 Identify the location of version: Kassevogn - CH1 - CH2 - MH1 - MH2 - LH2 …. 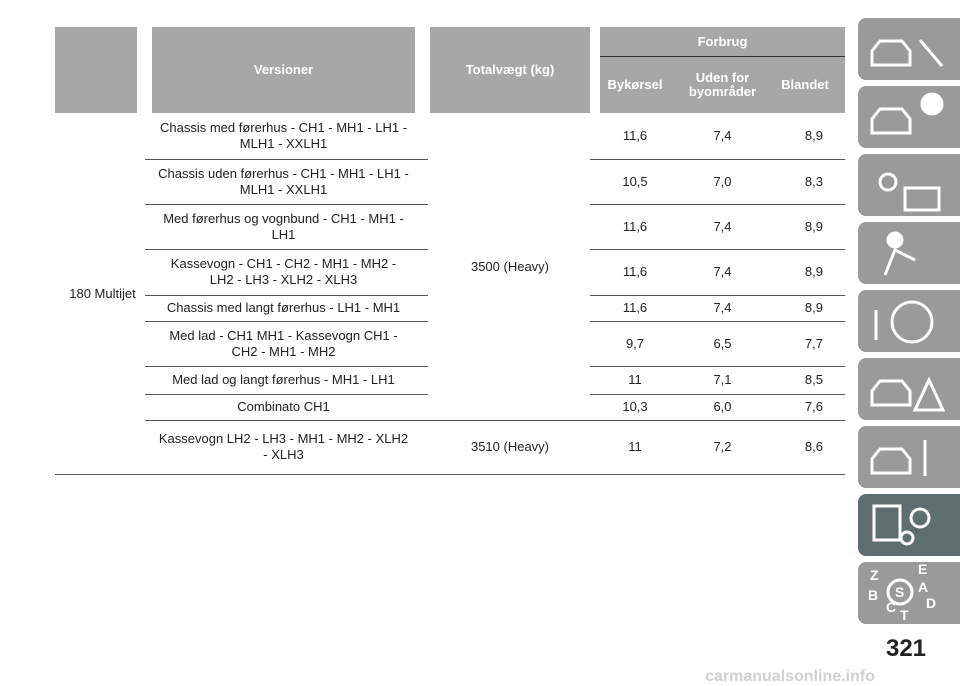
(283, 271).